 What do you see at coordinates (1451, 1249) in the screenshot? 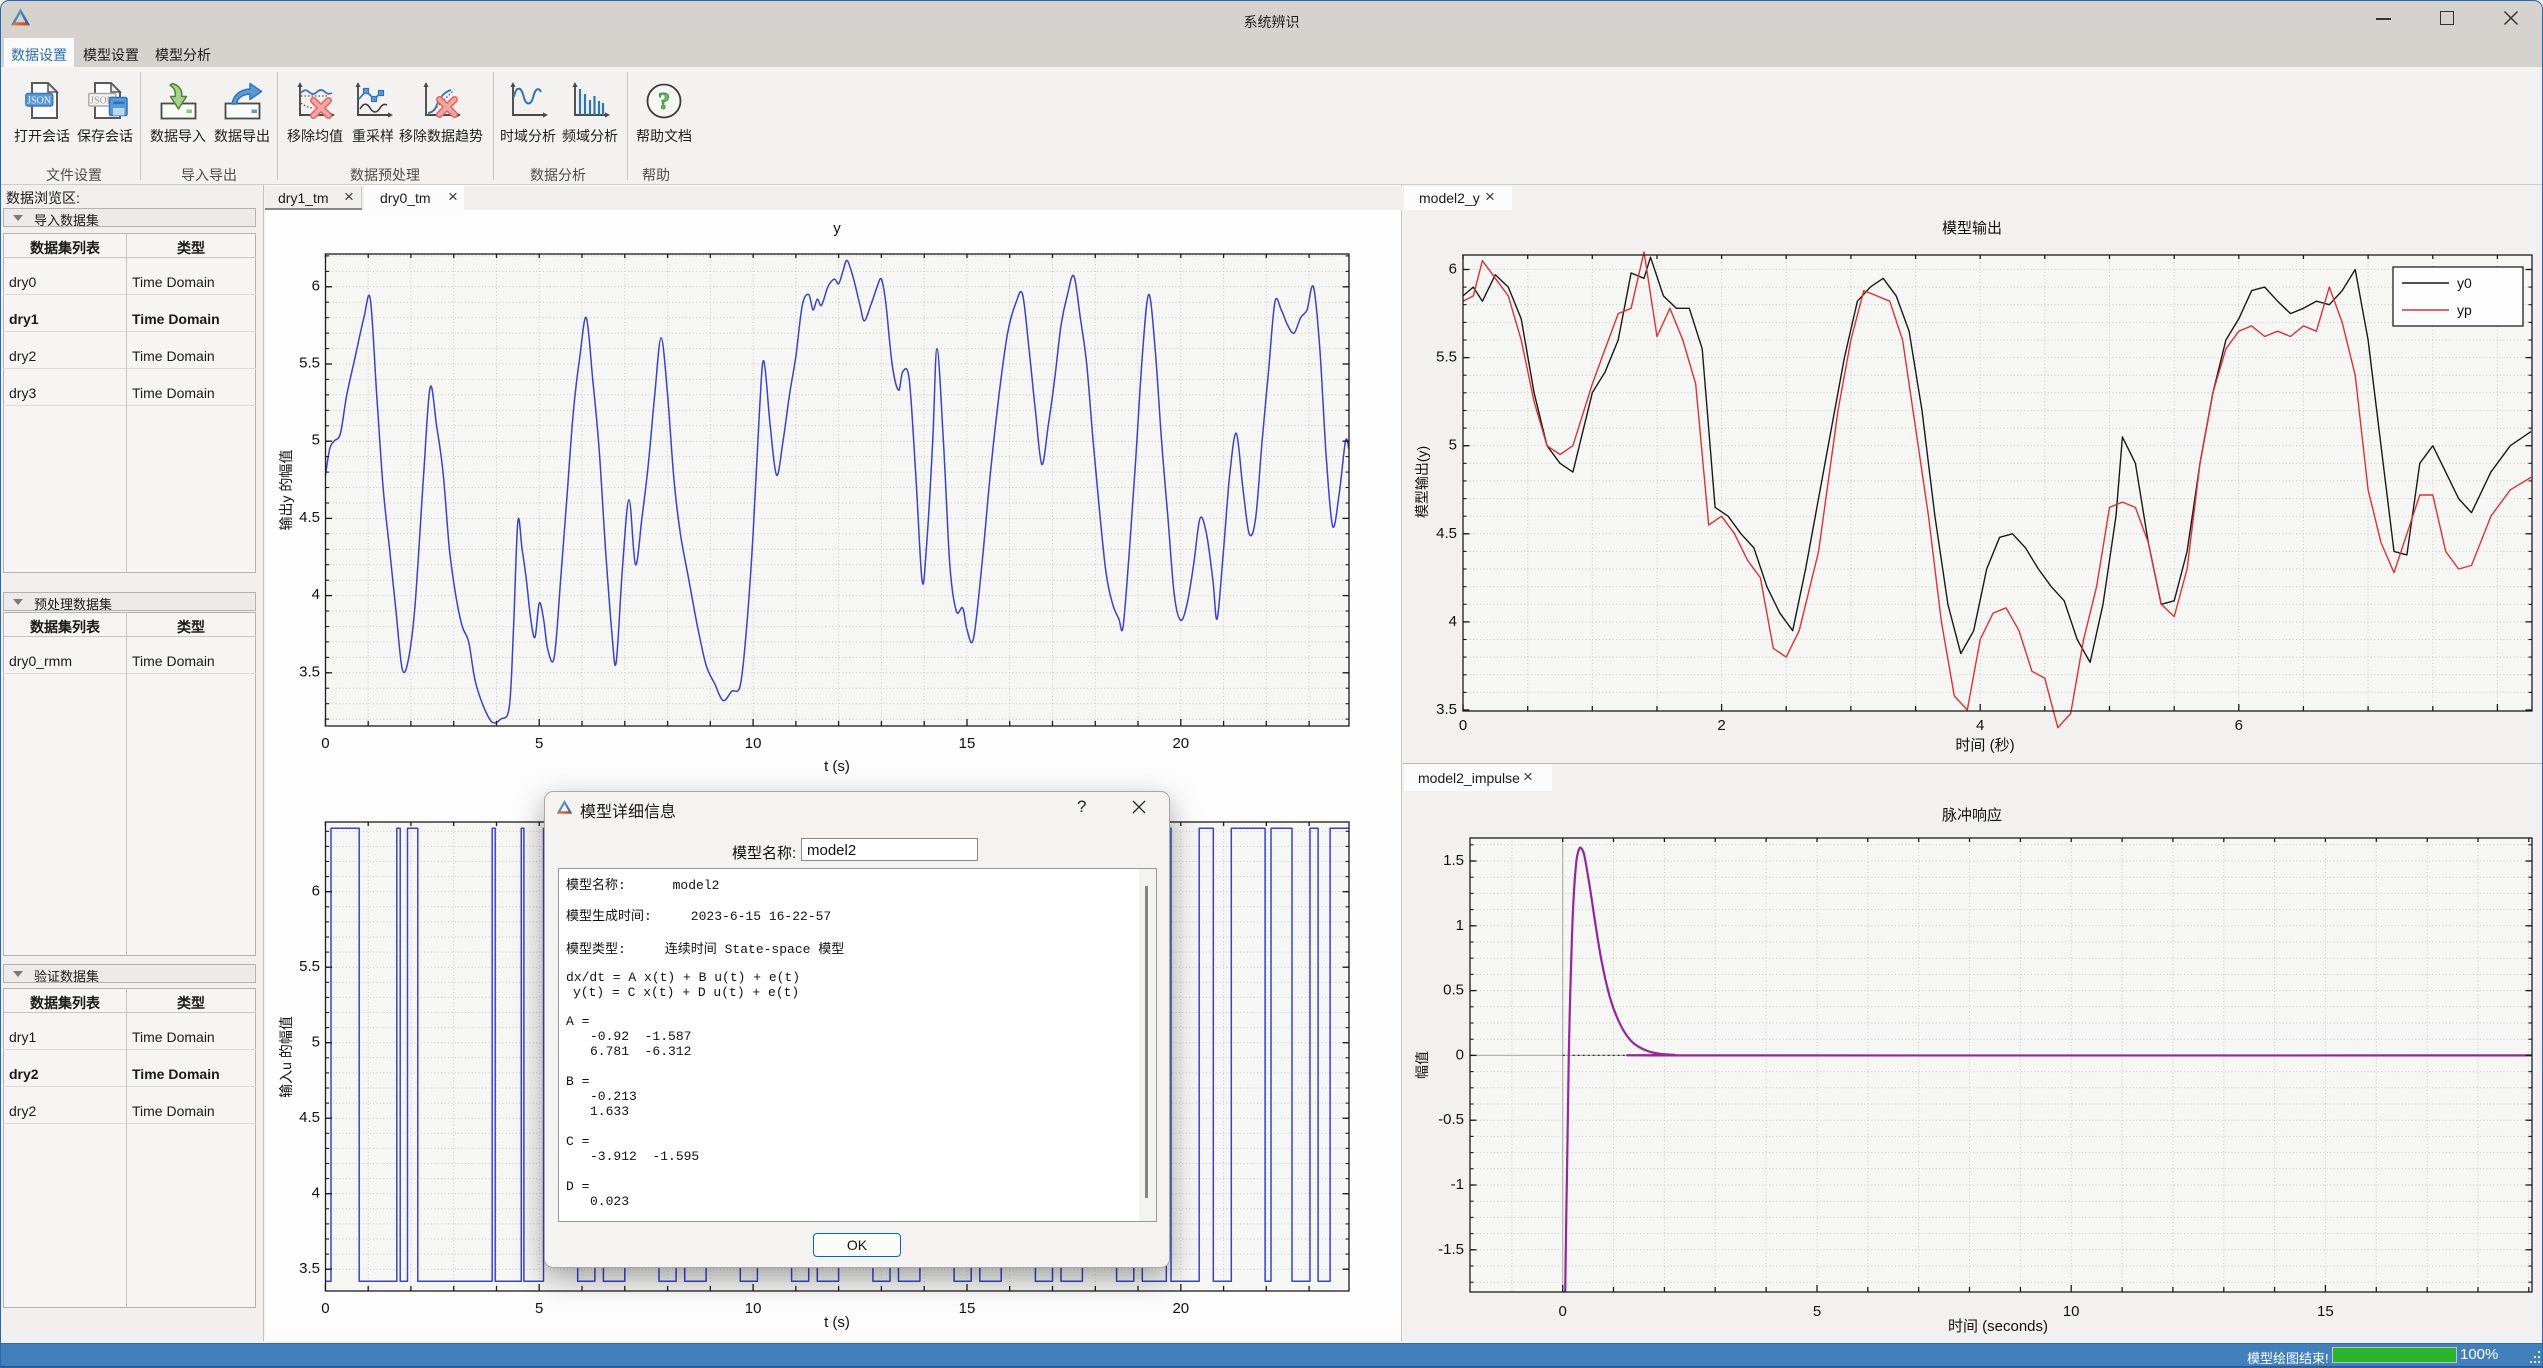
I see `svg-text: -1.5` at bounding box center [1451, 1249].